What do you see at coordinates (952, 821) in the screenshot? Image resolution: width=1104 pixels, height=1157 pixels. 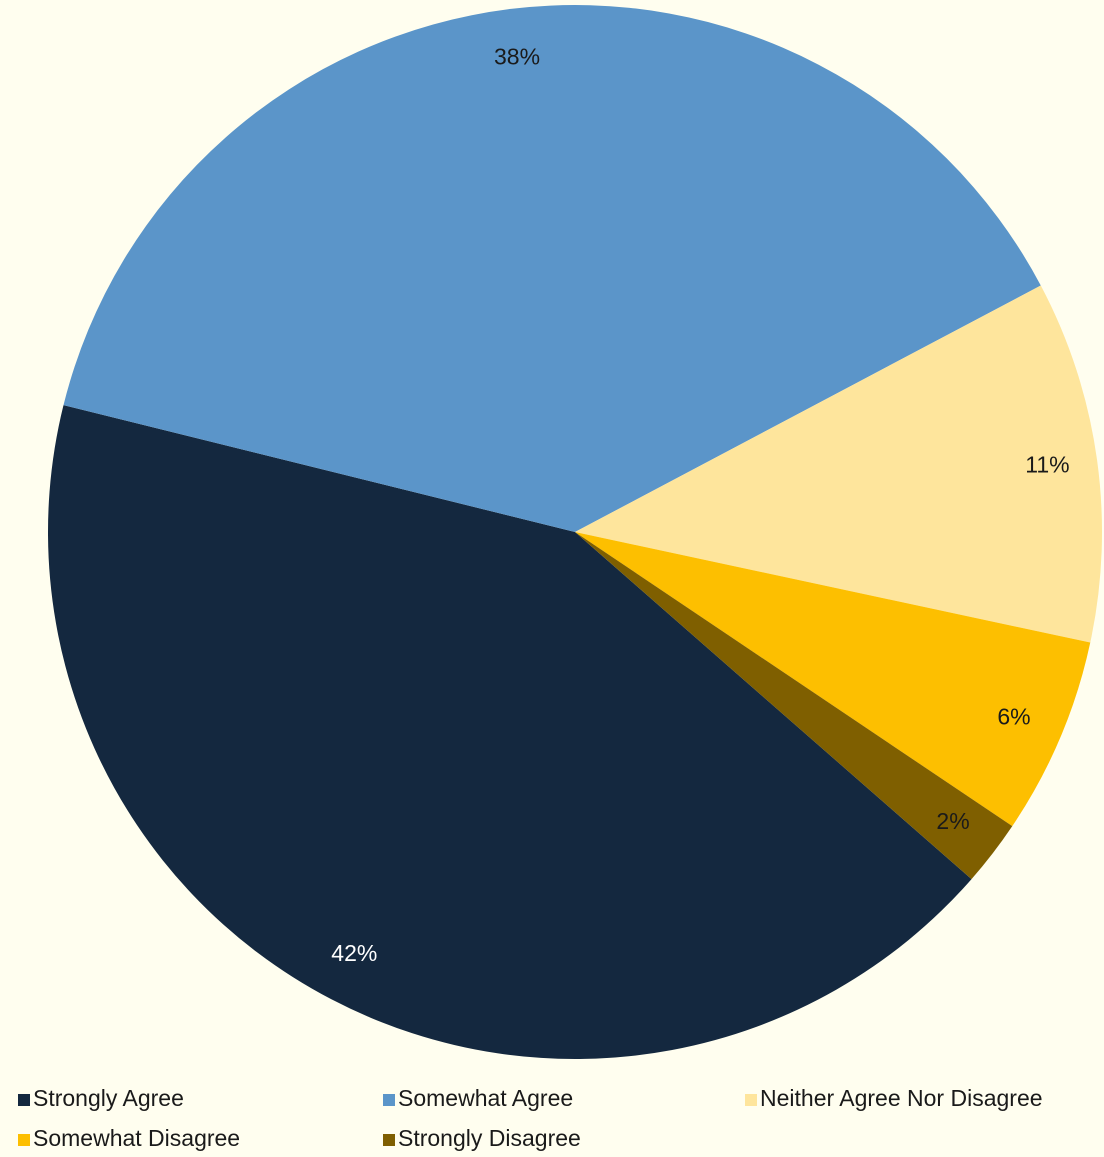 I see `data-label: 2%` at bounding box center [952, 821].